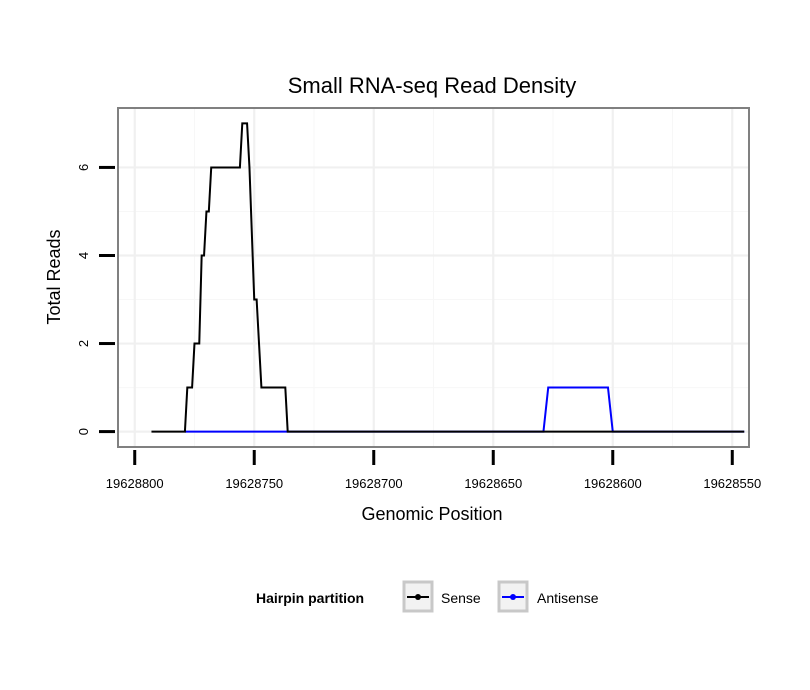 The height and width of the screenshot is (690, 810). What do you see at coordinates (83, 167) in the screenshot?
I see `y-tick-label: 6` at bounding box center [83, 167].